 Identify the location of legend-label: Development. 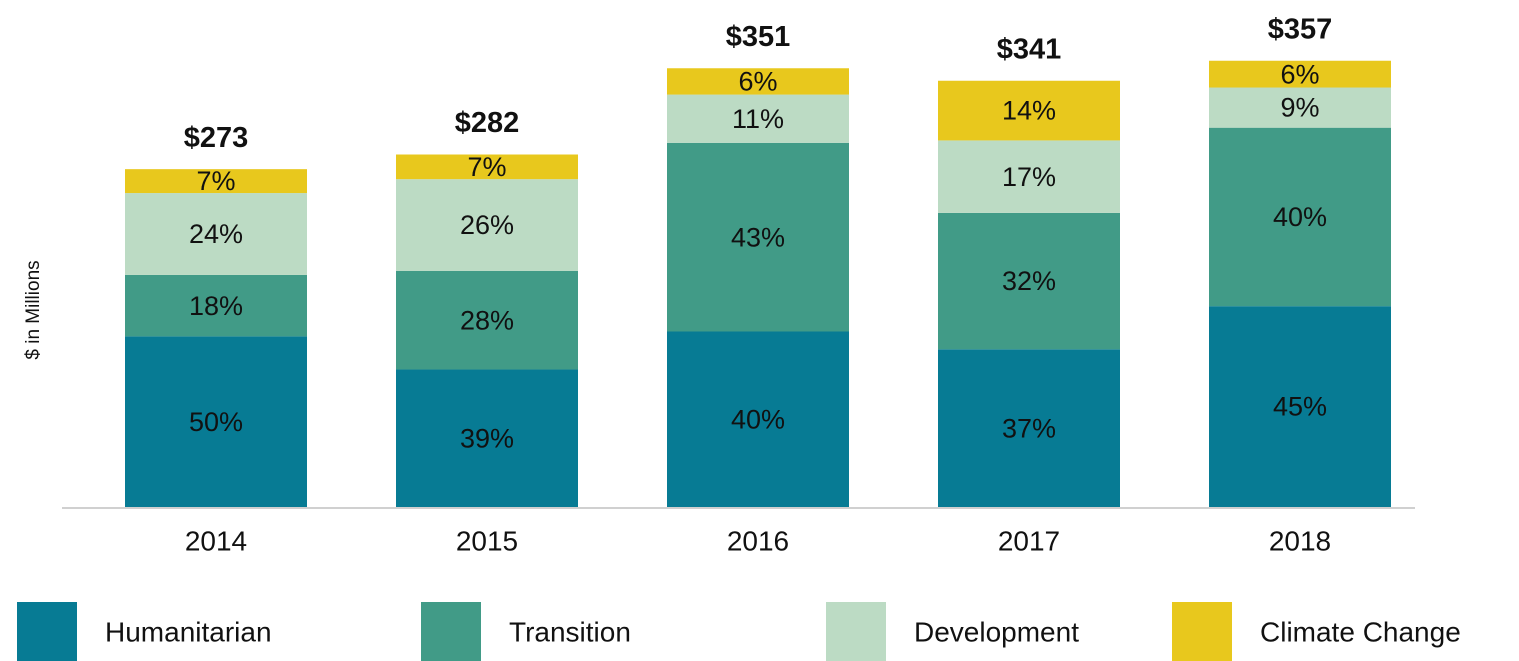
(996, 631).